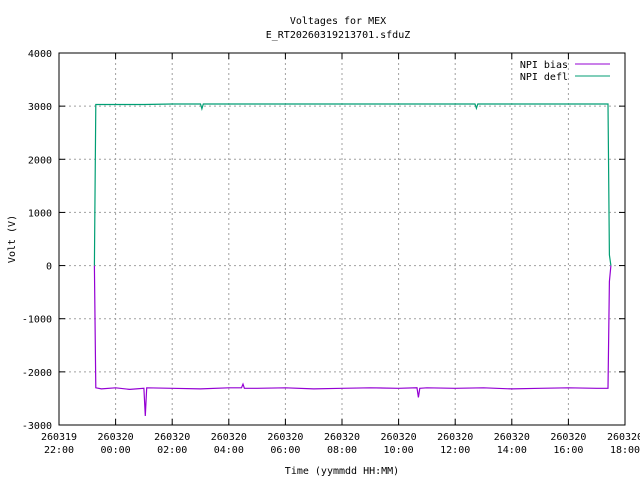 The image size is (640, 480). What do you see at coordinates (342, 471) in the screenshot?
I see `x-axis-label: Time (yymmdd HH:MM)` at bounding box center [342, 471].